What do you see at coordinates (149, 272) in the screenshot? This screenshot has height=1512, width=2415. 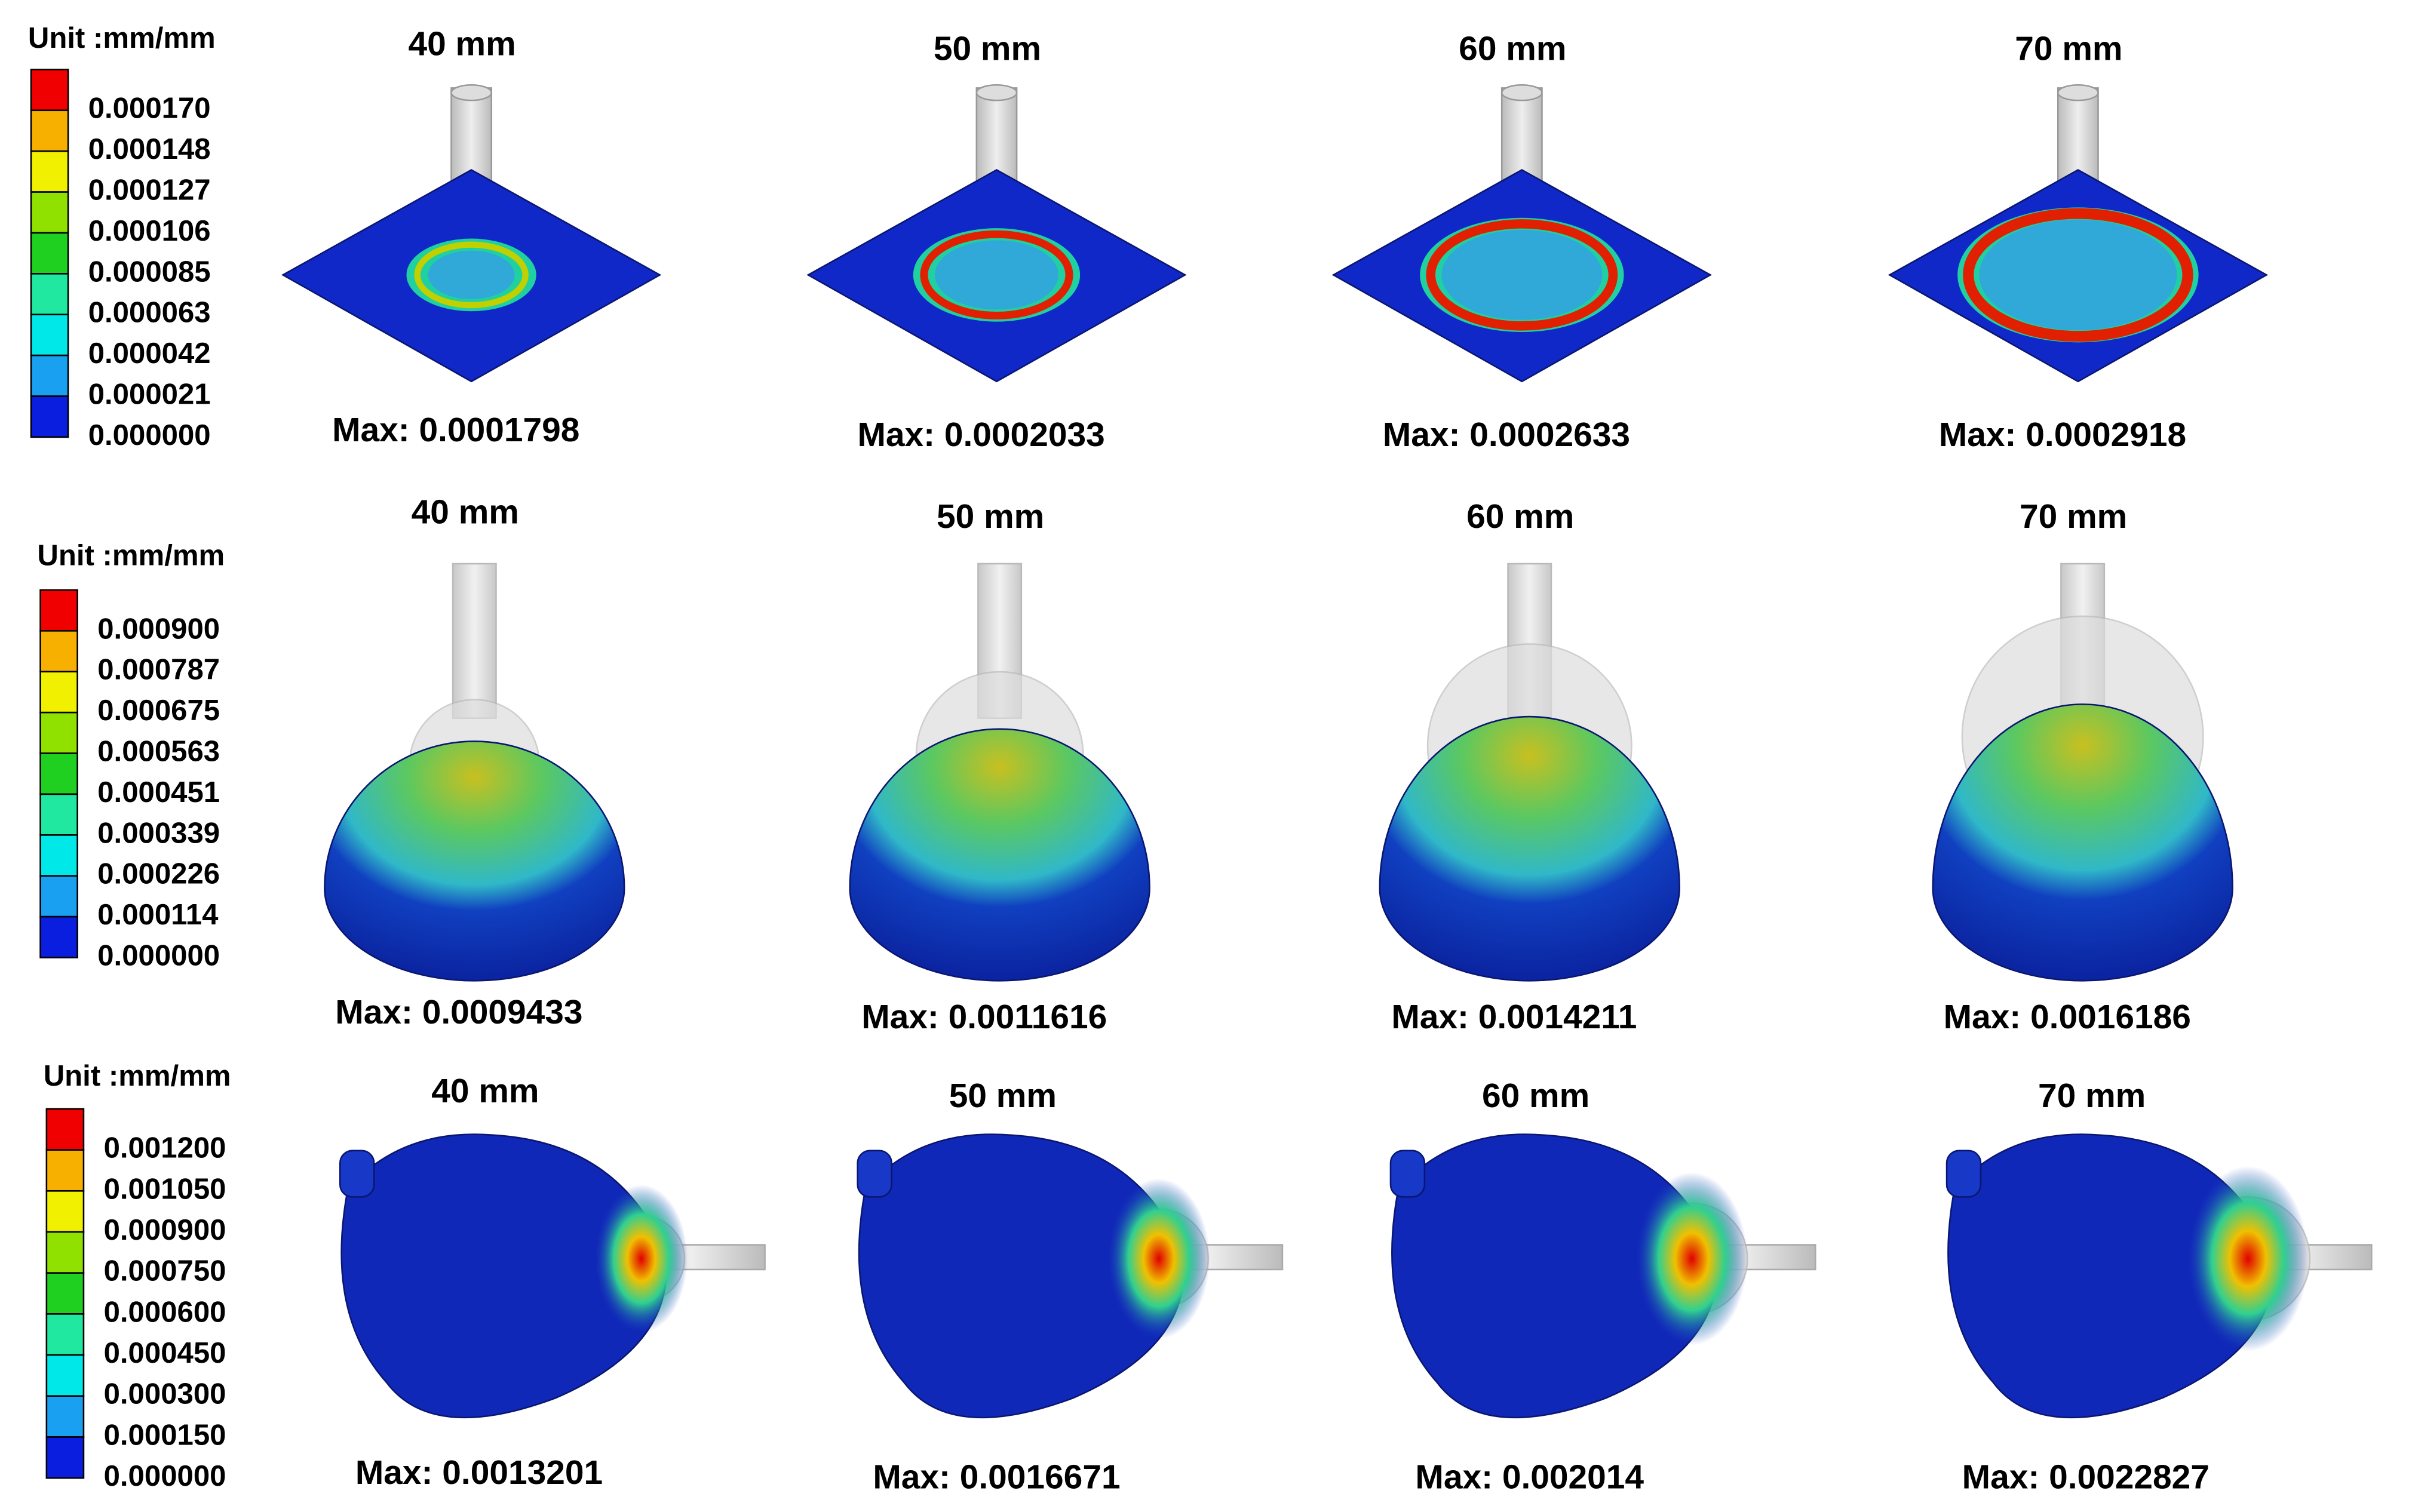 I see `legend-label: 0.000085` at bounding box center [149, 272].